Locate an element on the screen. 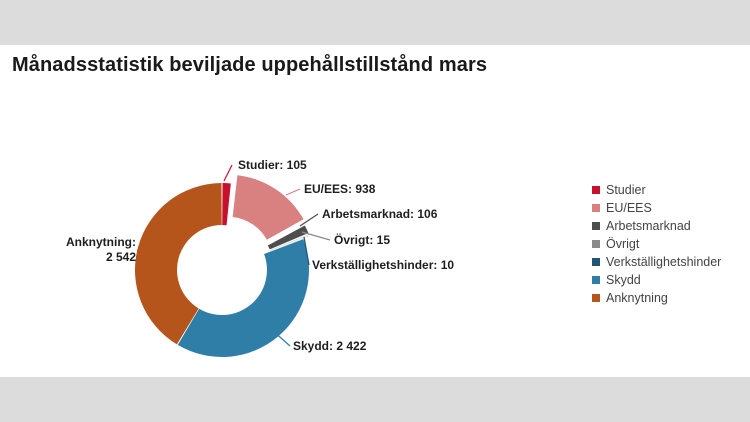  legend-label: Verkställighetshinder is located at coordinates (664, 262).